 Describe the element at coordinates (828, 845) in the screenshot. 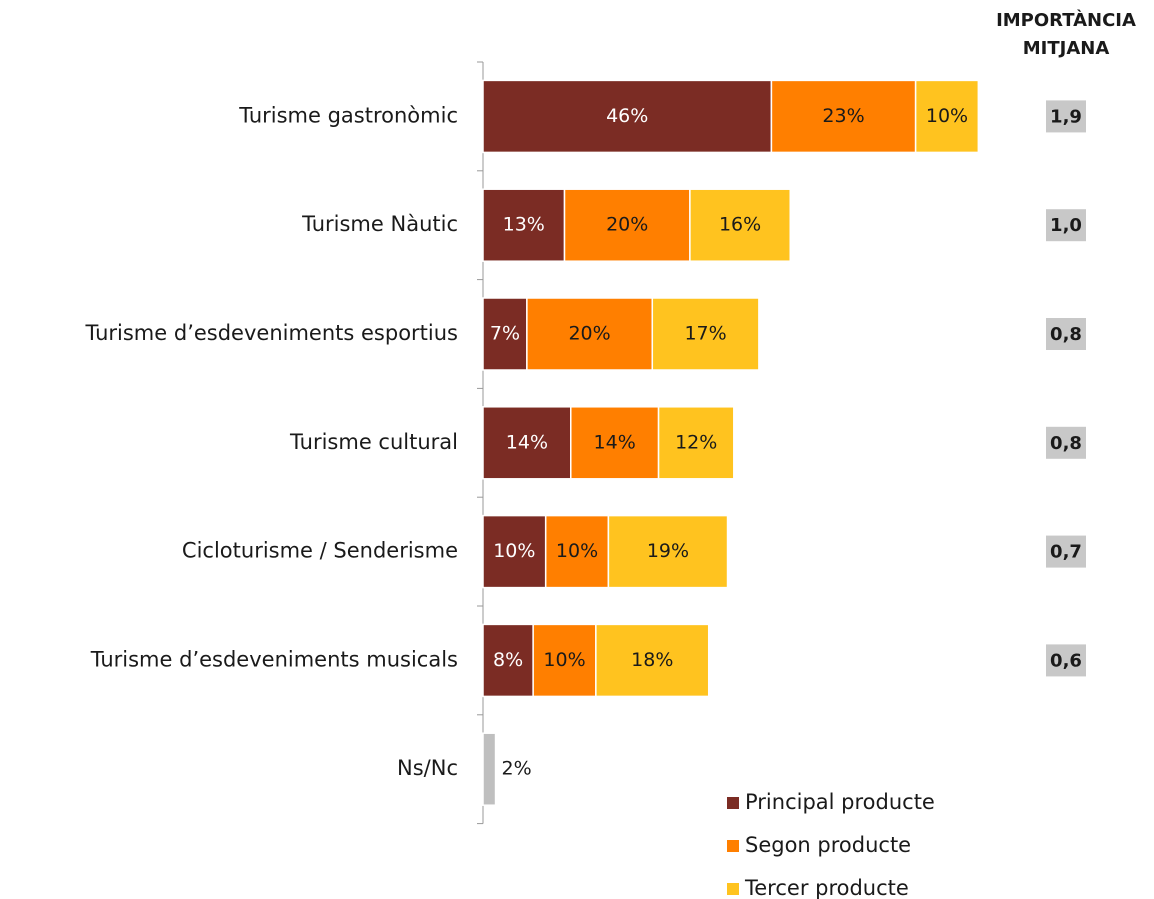

I see `legend-label: Segon producte` at that location.